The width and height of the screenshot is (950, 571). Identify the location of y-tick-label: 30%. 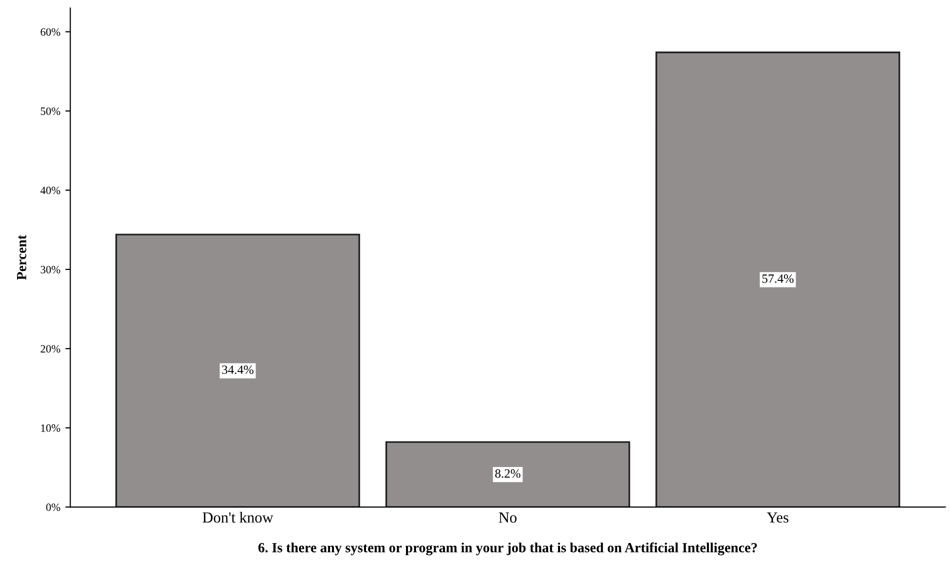
(50, 270).